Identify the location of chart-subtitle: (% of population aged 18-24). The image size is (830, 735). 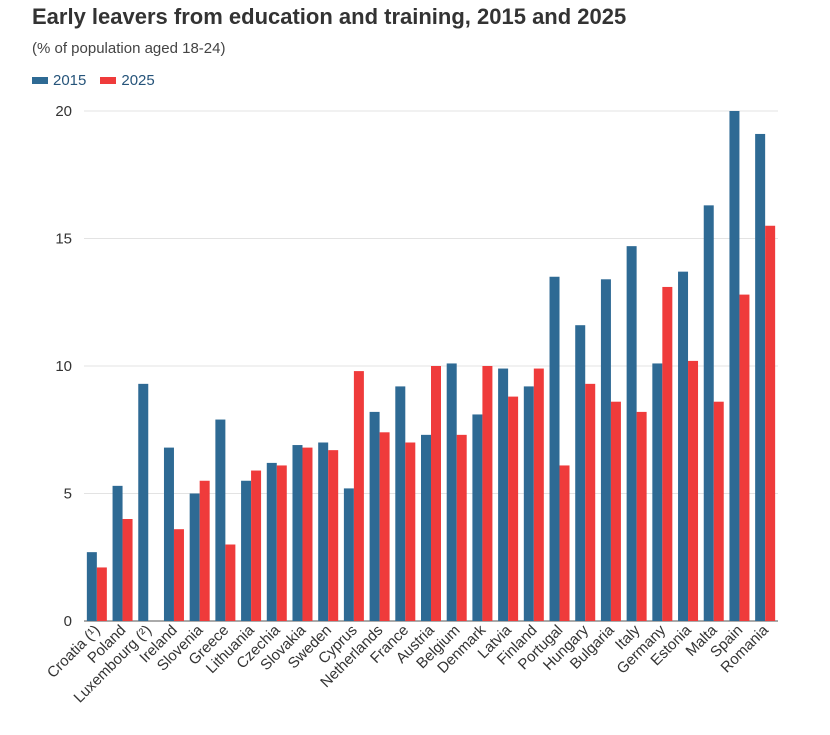
(129, 48).